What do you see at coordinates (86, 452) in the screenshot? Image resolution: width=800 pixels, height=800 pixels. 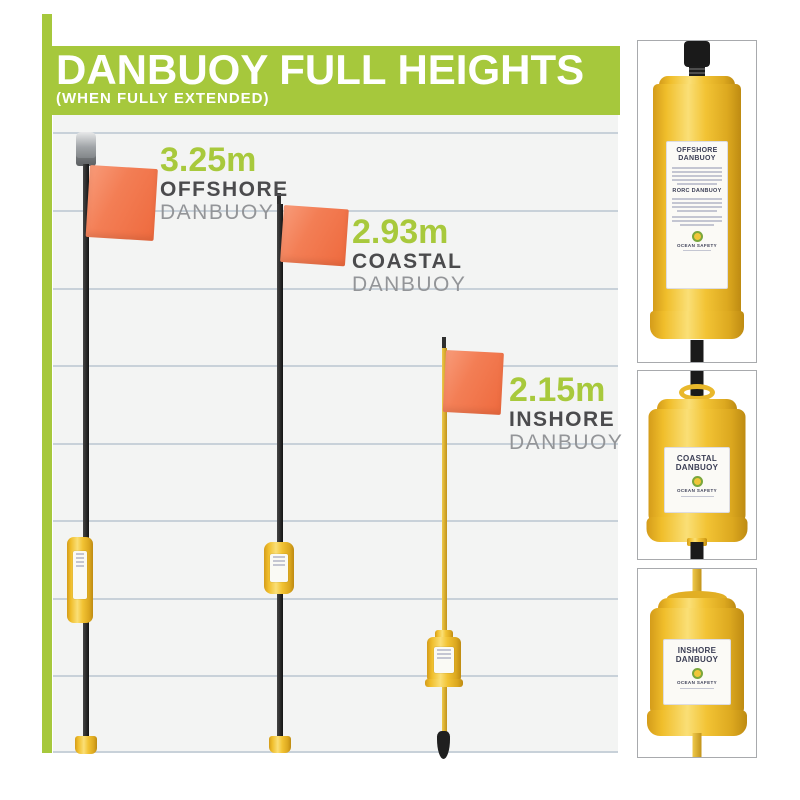 I see `offshore-pole` at bounding box center [86, 452].